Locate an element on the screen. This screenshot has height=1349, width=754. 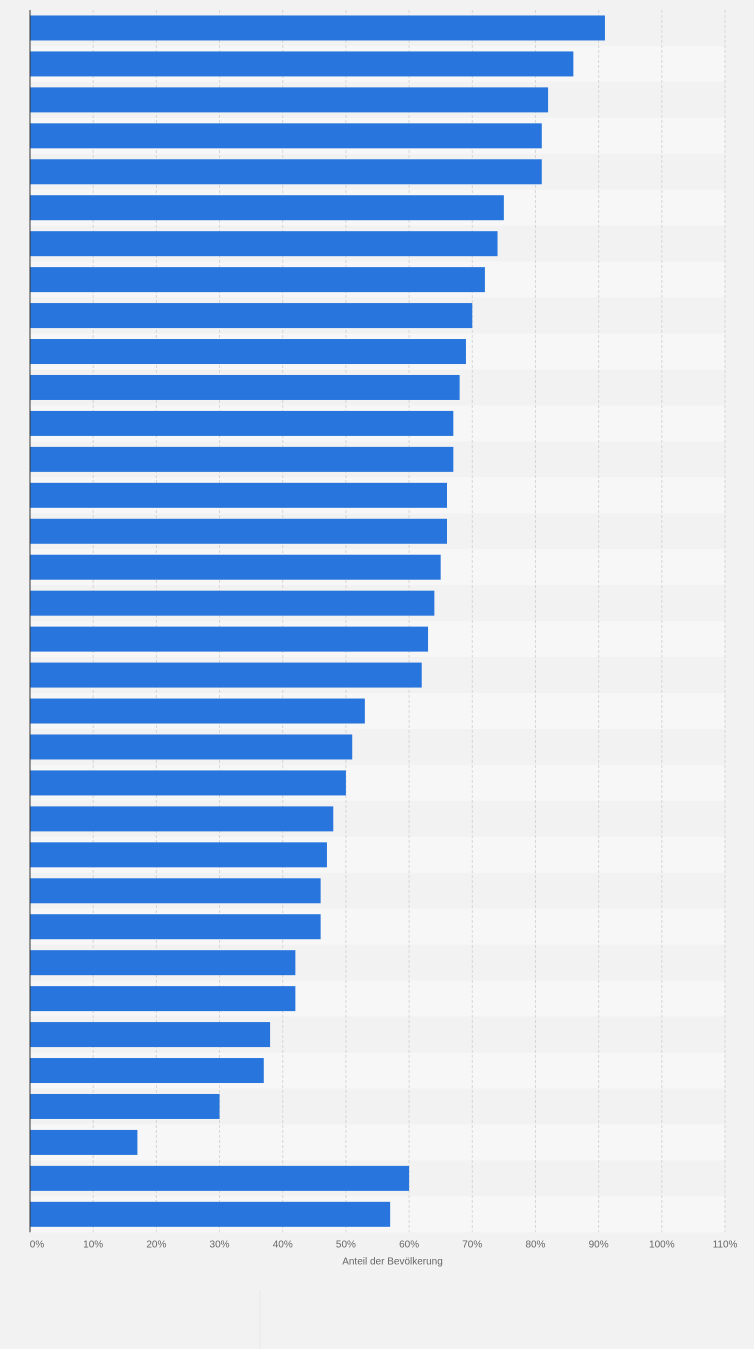
x-axis-title: Anteil der Bevölkerung is located at coordinates (392, 1261).